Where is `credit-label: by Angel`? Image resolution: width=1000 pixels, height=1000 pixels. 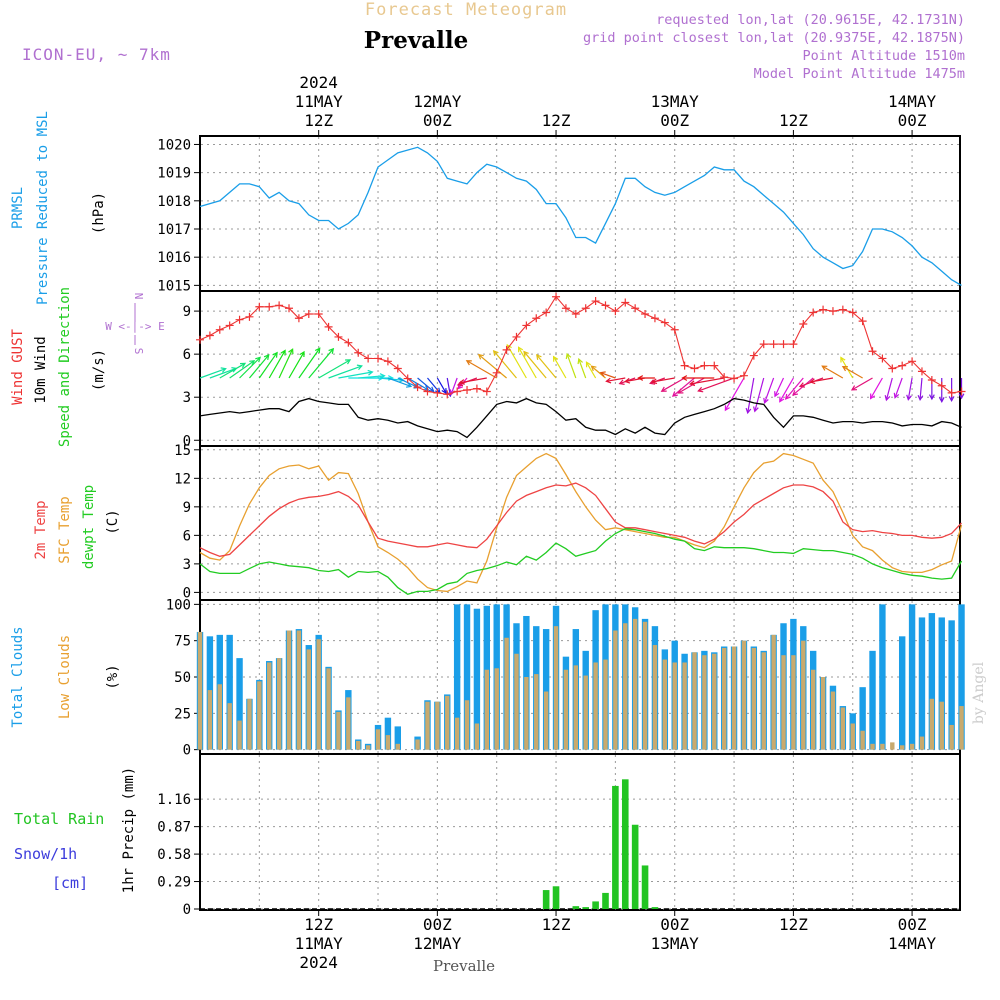
credit-label: by Angel is located at coordinates (979, 692).